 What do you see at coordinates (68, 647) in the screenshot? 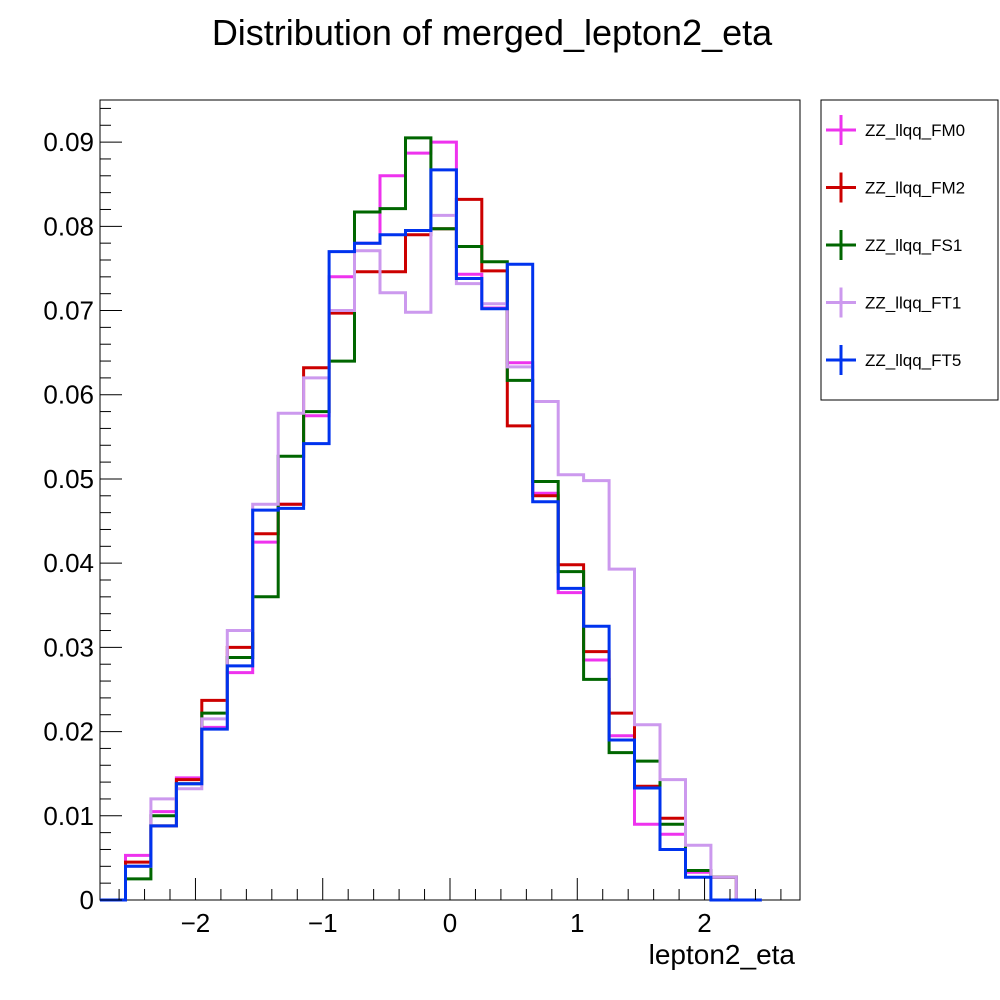
I see `y-tick-label: 0.03` at bounding box center [68, 647].